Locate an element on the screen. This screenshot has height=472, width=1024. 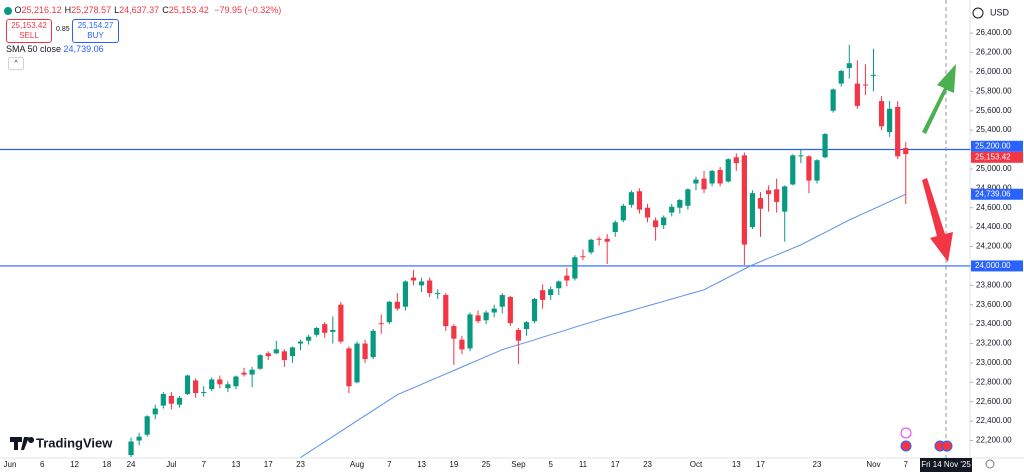
x-tick-label: 5 is located at coordinates (550, 464).